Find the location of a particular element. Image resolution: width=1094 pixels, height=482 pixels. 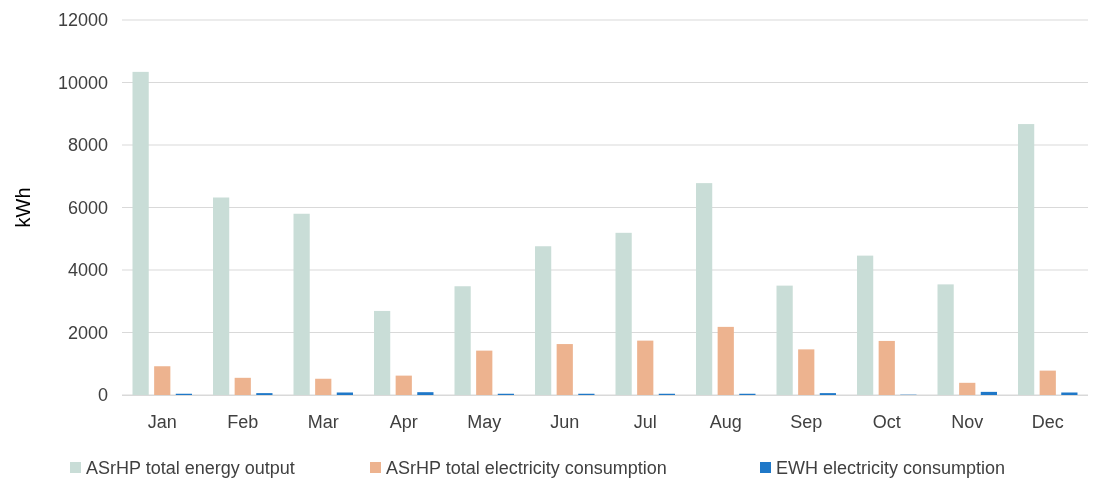

legend-label: EWH electricity consumption is located at coordinates (891, 468).